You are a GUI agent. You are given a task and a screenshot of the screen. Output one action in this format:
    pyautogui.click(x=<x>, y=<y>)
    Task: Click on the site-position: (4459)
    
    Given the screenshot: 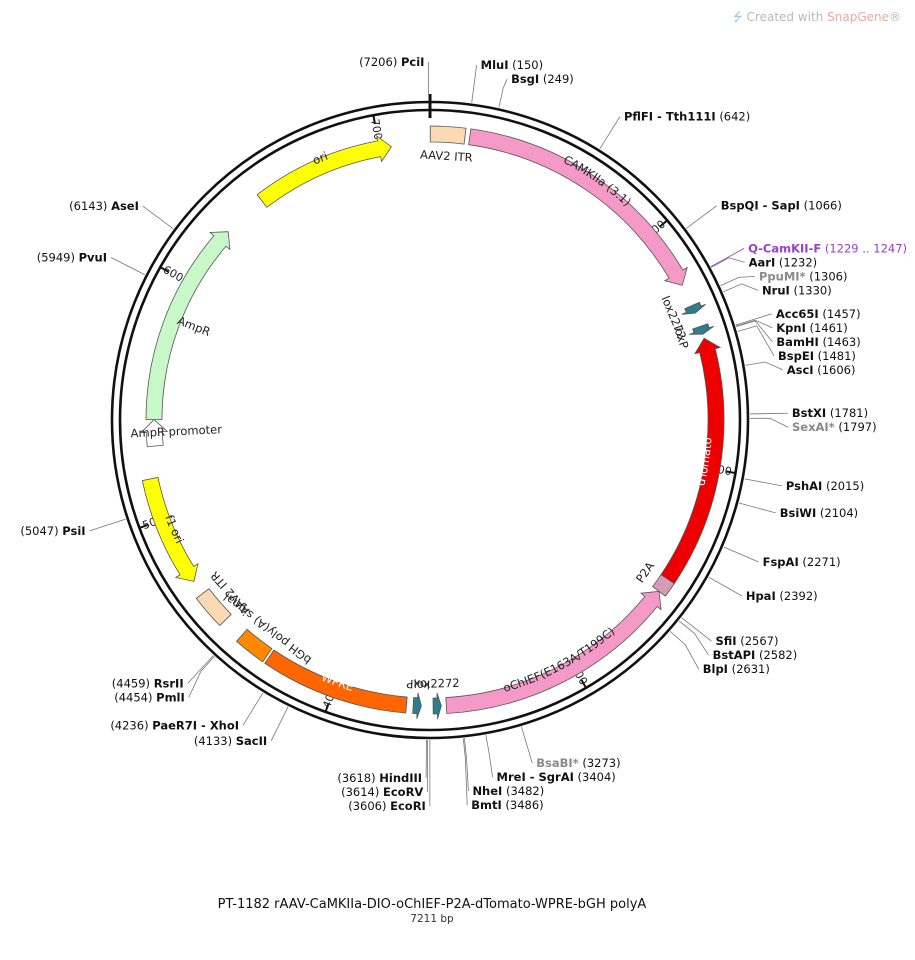 What is the action you would take?
    pyautogui.click(x=131, y=683)
    